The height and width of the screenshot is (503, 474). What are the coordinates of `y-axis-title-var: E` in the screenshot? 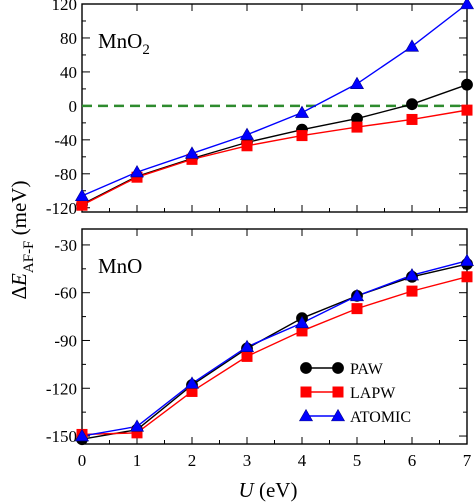 It's located at (19, 280).